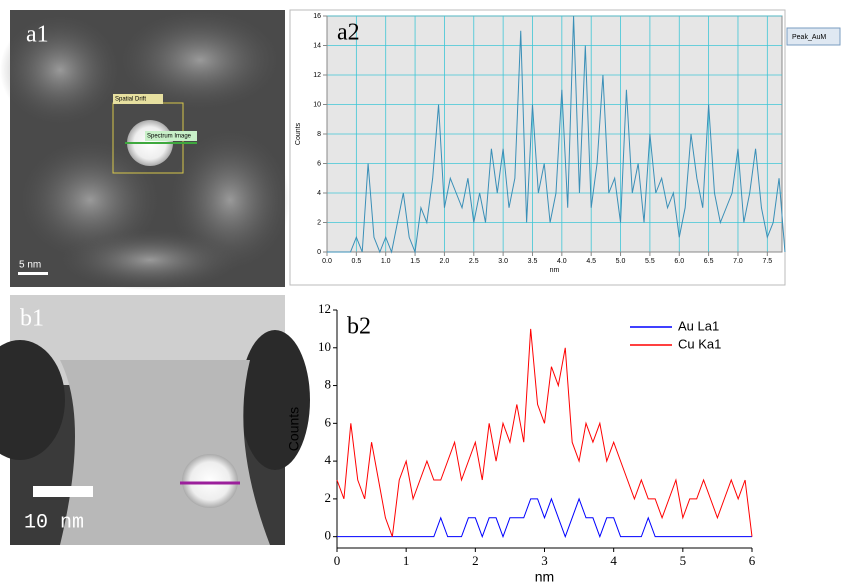 The image size is (843, 587). Describe the element at coordinates (544, 518) in the screenshot. I see `series-line` at that location.